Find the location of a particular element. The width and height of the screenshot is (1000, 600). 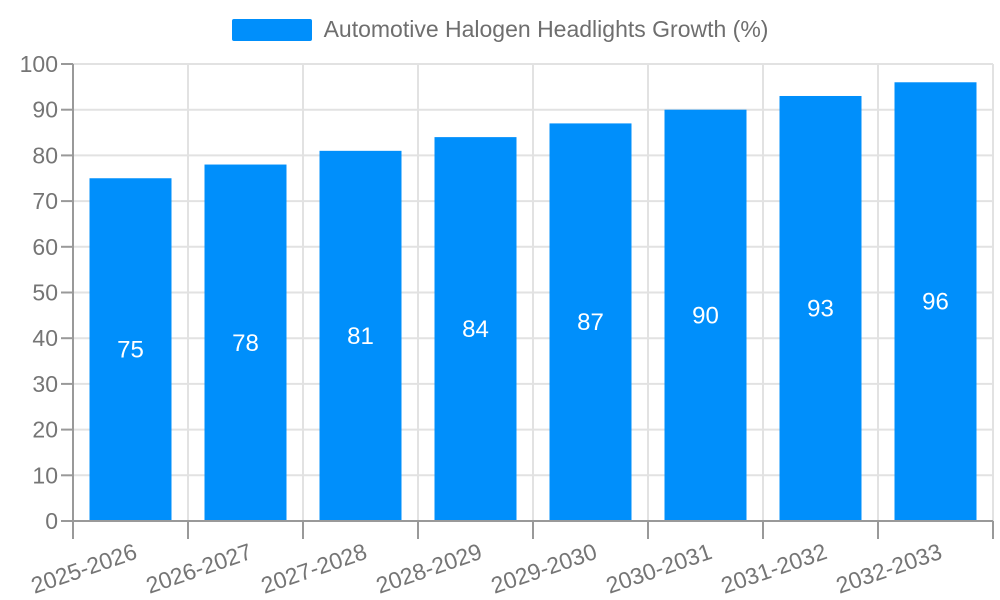

bar-value-label: 81 is located at coordinates (360, 336).